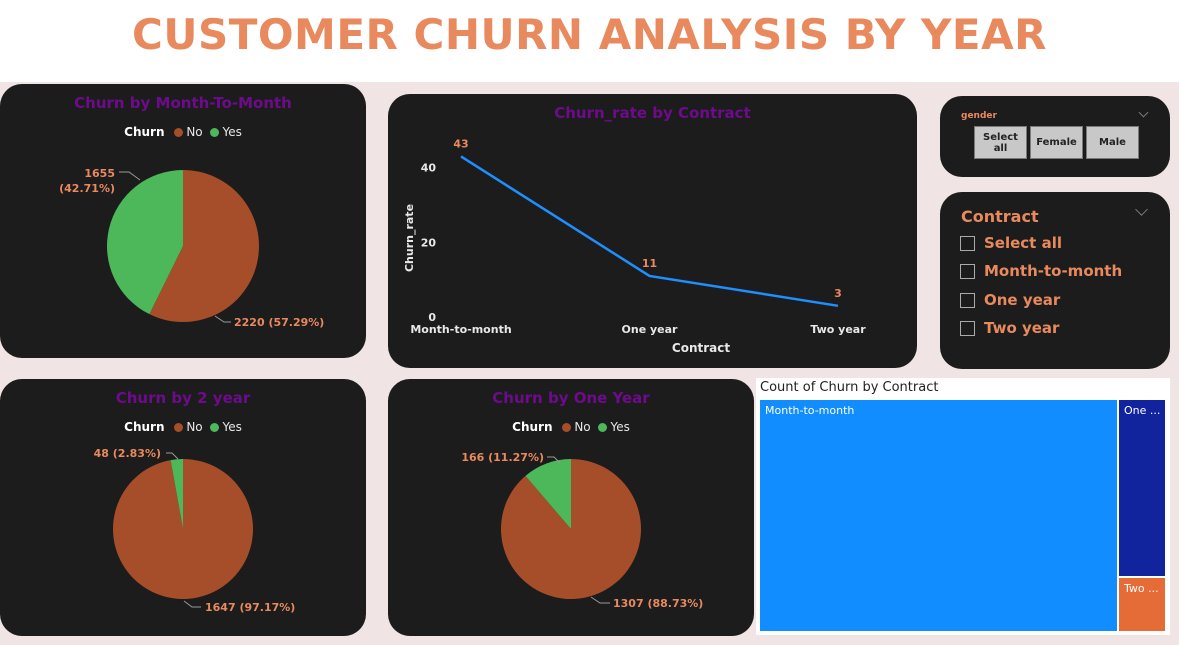  I want to click on treemap-title: Count of Churn by Contract, so click(849, 387).